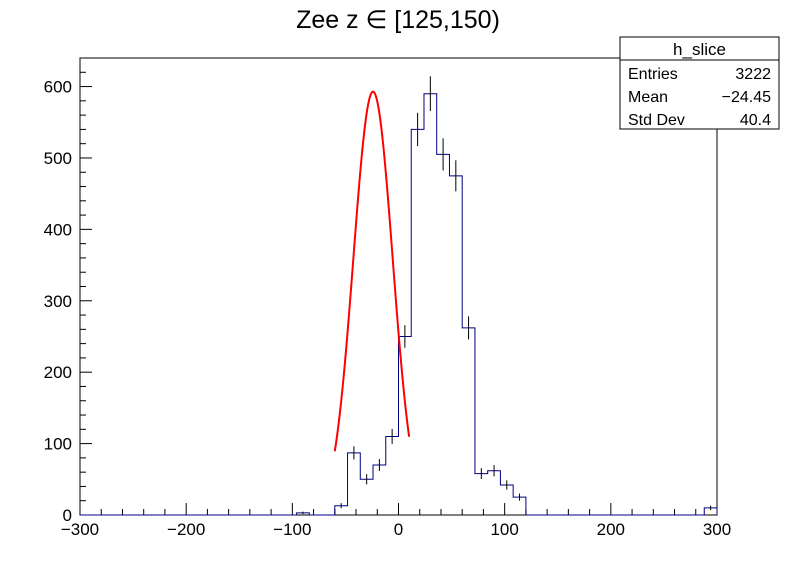  I want to click on fit-curve, so click(372, 271).